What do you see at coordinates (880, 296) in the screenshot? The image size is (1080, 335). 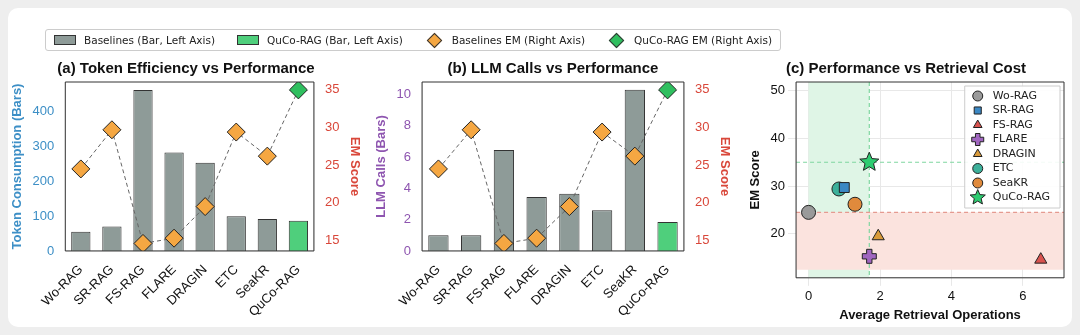 I see `x-tick-label: 2` at bounding box center [880, 296].